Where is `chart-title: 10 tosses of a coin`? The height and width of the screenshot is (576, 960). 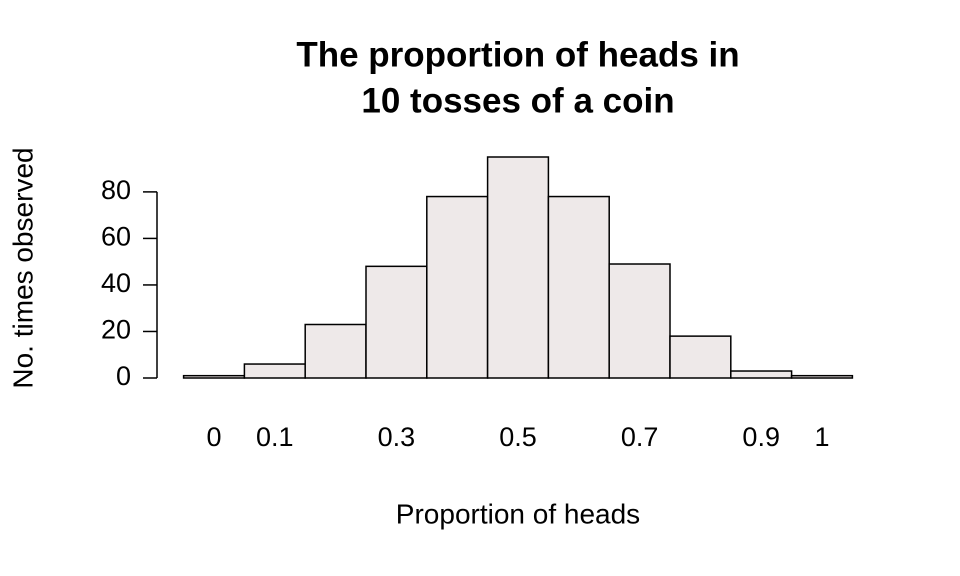
chart-title: 10 tosses of a coin is located at coordinates (517, 100).